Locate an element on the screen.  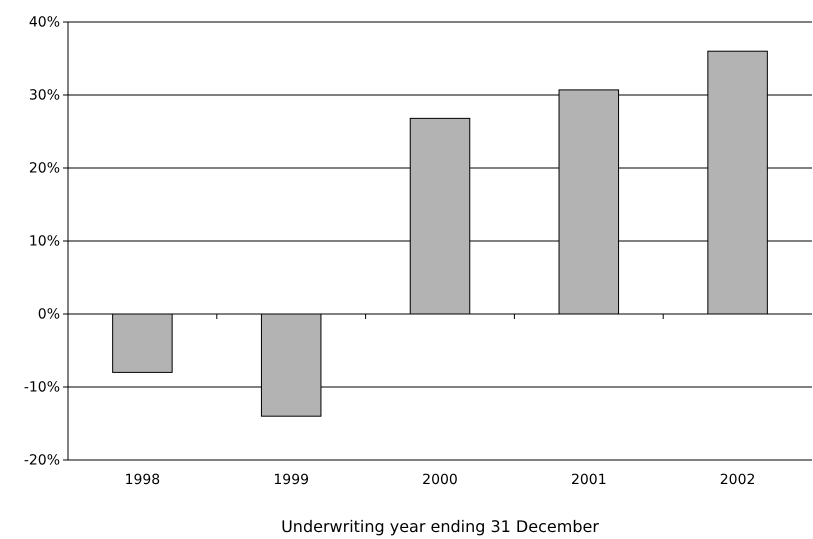
x-axis-title: Underwriting year ending 31 December is located at coordinates (440, 526).